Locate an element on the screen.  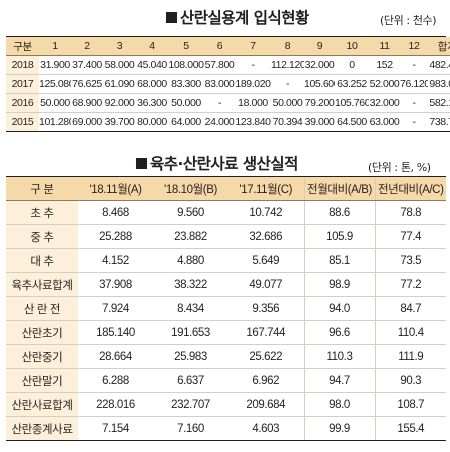
table2-value-cell: 32.686 is located at coordinates (266, 236).